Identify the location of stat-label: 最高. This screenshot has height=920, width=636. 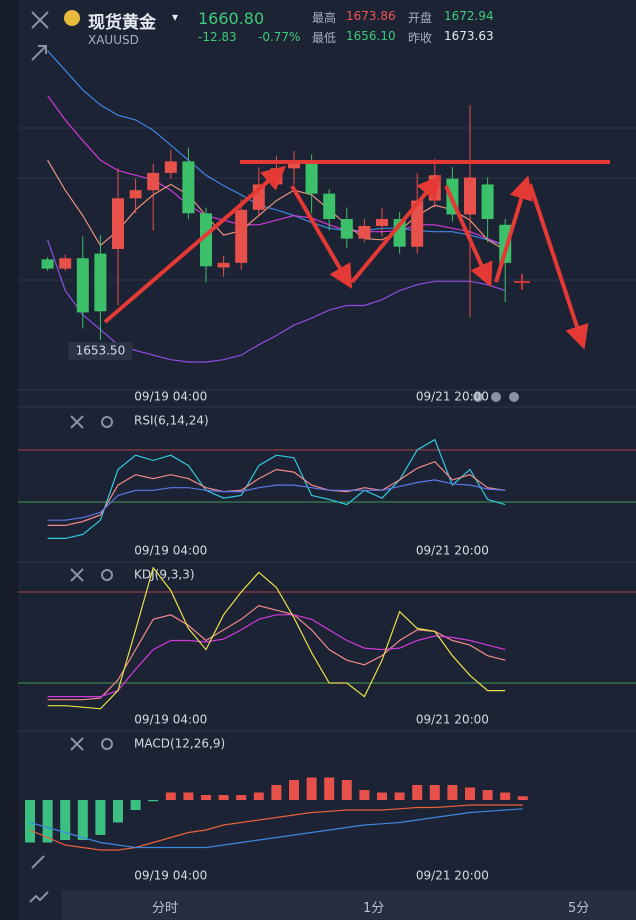
(324, 18).